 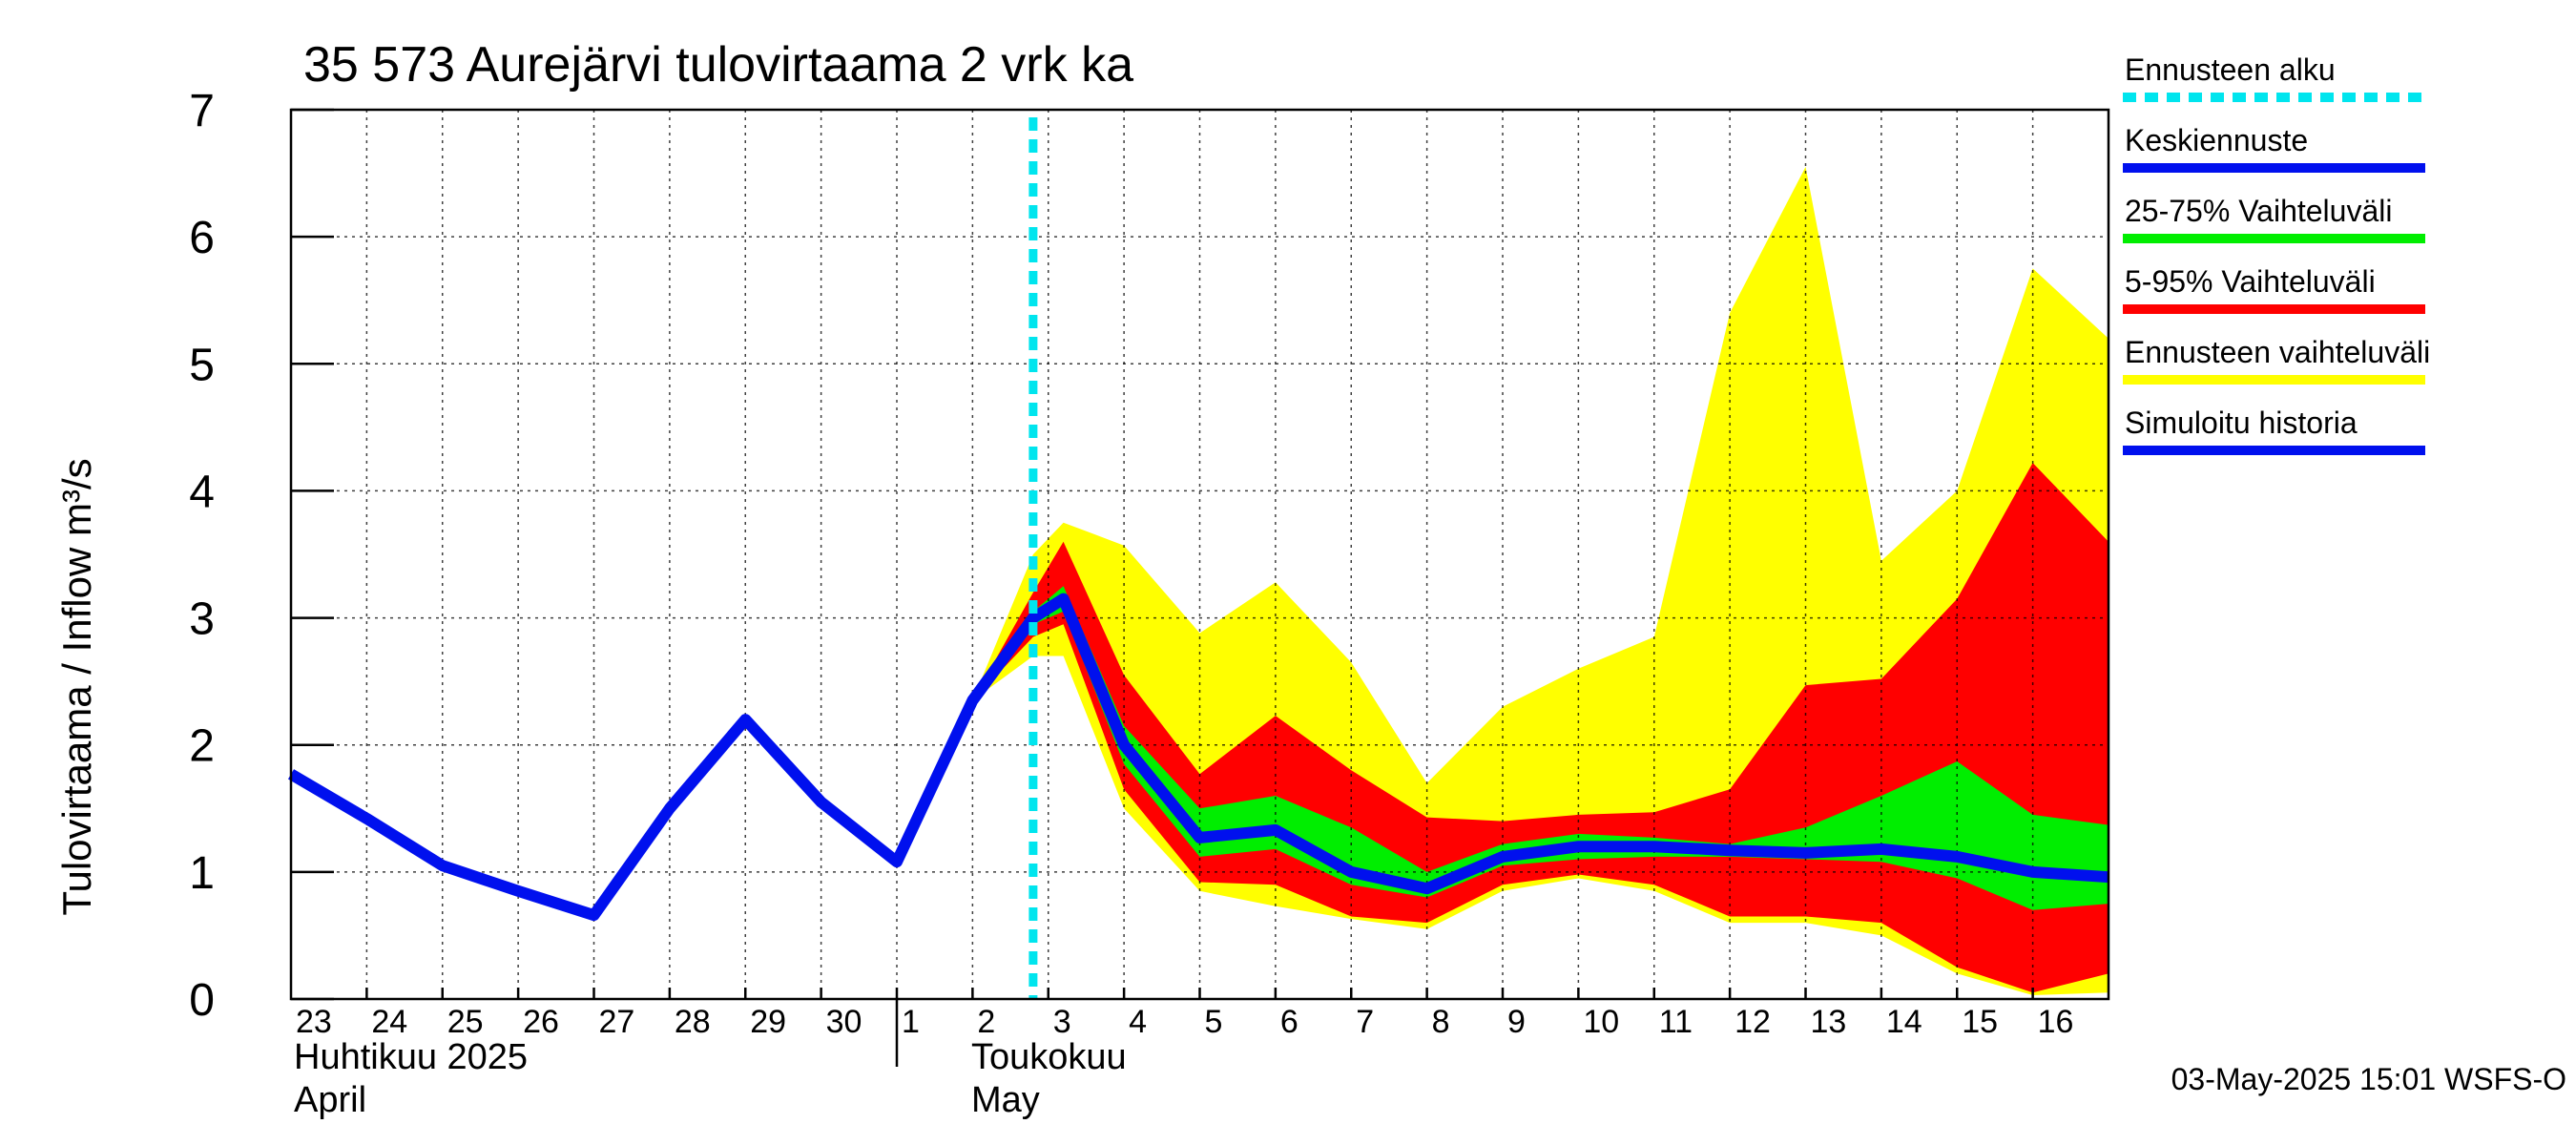 What do you see at coordinates (202, 873) in the screenshot?
I see `y-tick-label: 1` at bounding box center [202, 873].